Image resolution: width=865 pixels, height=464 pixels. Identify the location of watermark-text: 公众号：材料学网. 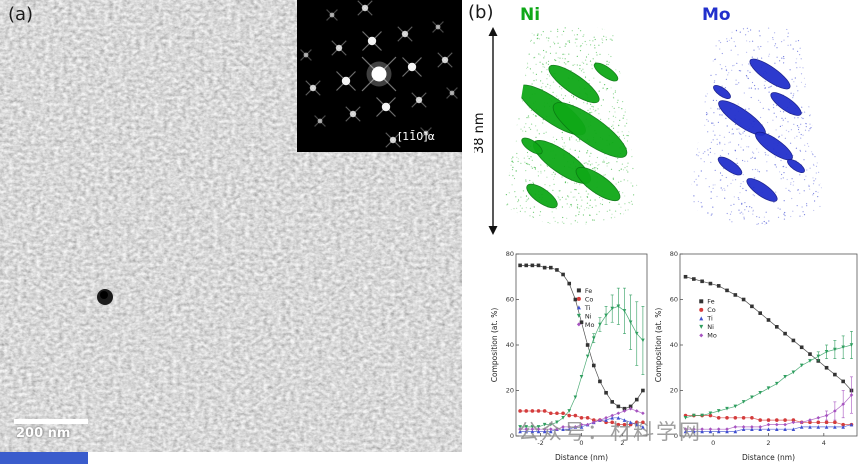
(610, 432).